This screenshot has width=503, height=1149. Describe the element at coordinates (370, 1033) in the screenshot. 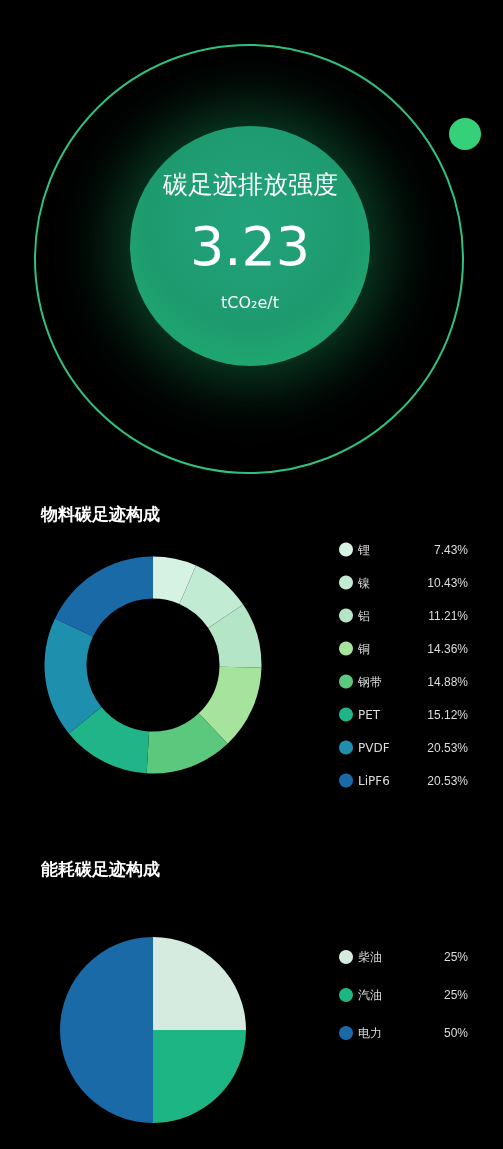

I see `legend-label: 电力` at that location.